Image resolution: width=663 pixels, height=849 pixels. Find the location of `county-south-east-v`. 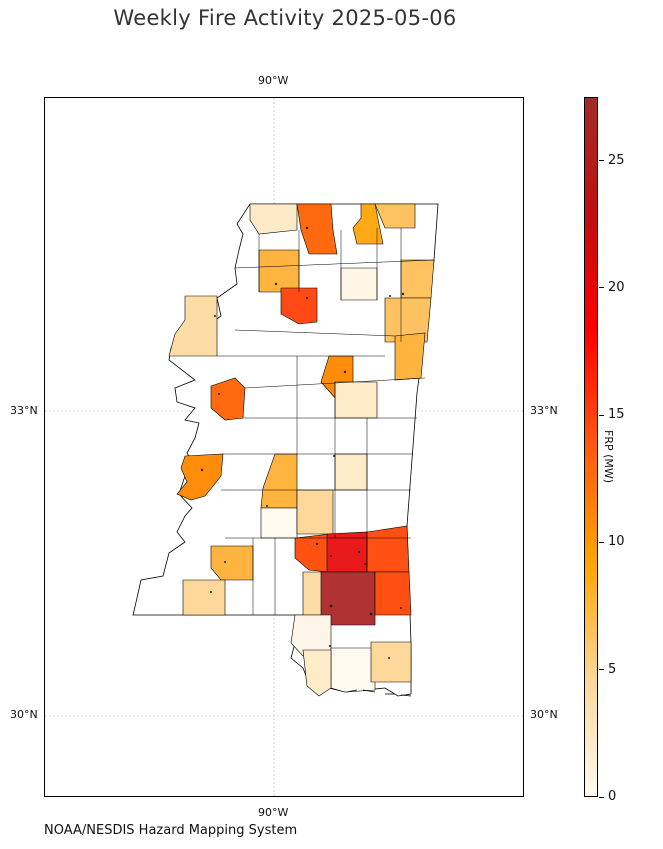

county-south-east-v is located at coordinates (388, 549).